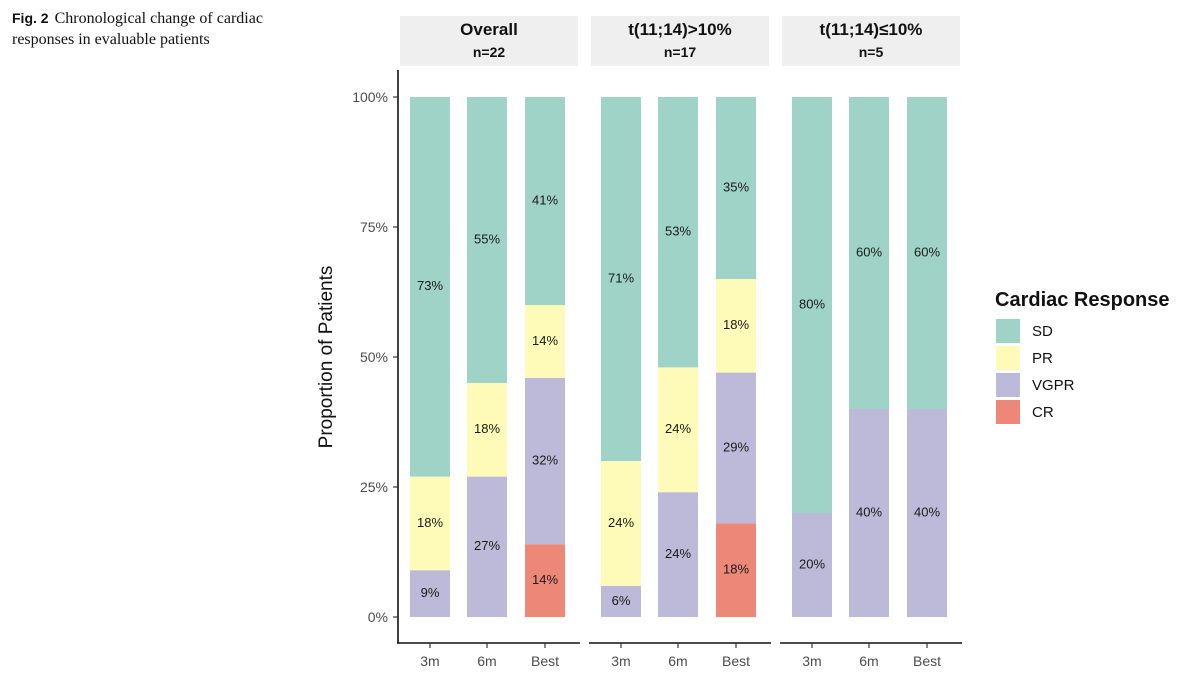  I want to click on bar-value-label: 27%, so click(487, 545).